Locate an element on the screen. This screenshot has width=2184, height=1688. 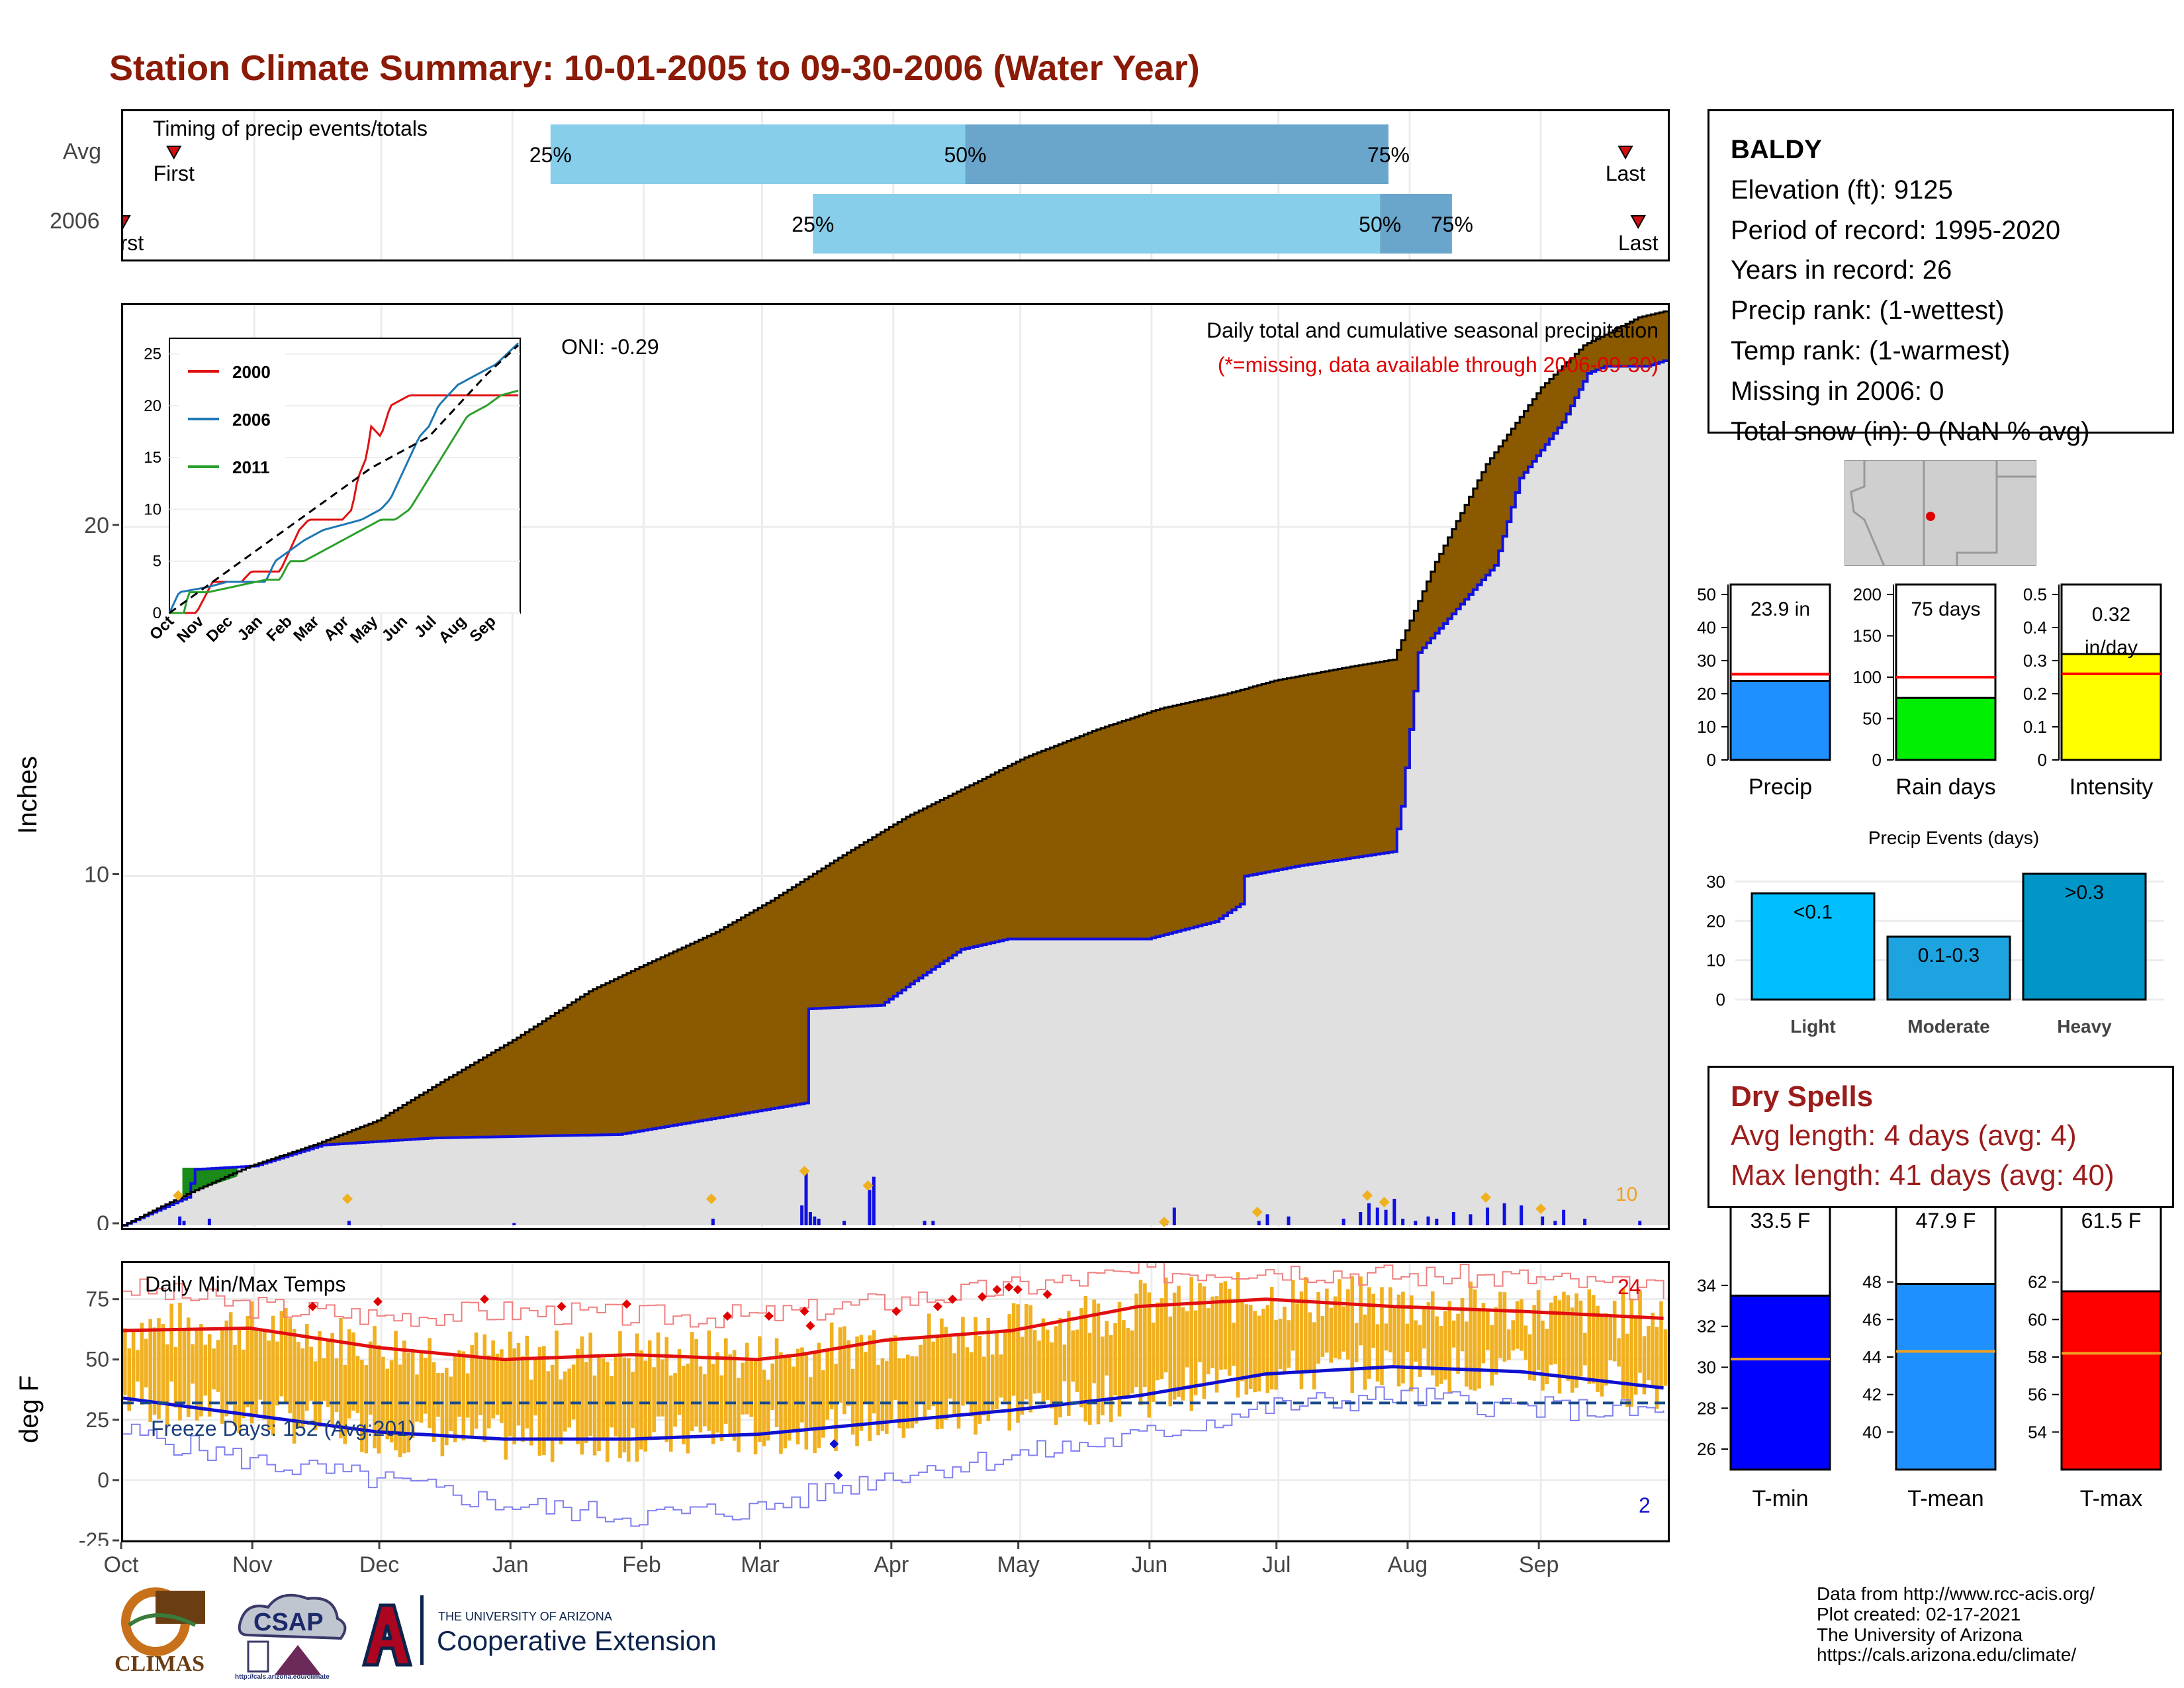
month-label: Feb is located at coordinates (641, 1564).